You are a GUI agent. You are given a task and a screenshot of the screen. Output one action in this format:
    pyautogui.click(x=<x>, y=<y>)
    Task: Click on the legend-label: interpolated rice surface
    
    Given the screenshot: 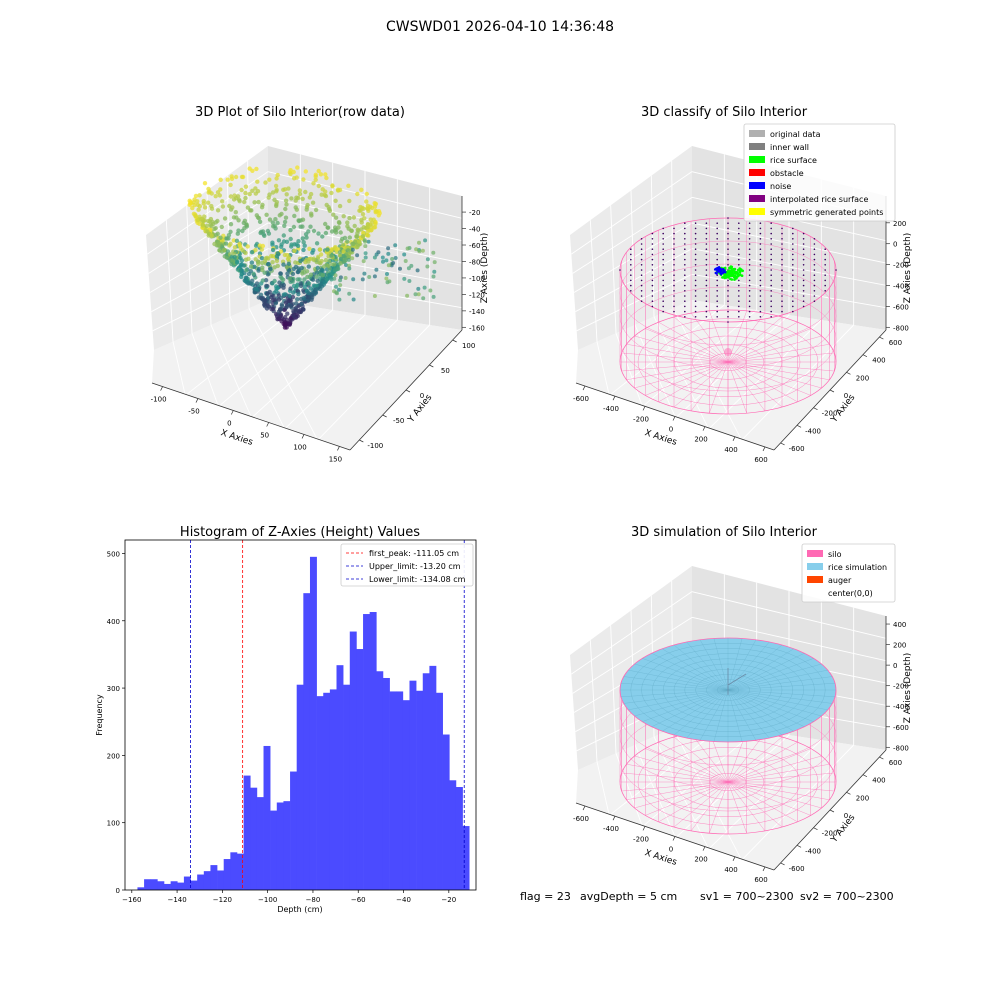 What is the action you would take?
    pyautogui.click(x=819, y=199)
    